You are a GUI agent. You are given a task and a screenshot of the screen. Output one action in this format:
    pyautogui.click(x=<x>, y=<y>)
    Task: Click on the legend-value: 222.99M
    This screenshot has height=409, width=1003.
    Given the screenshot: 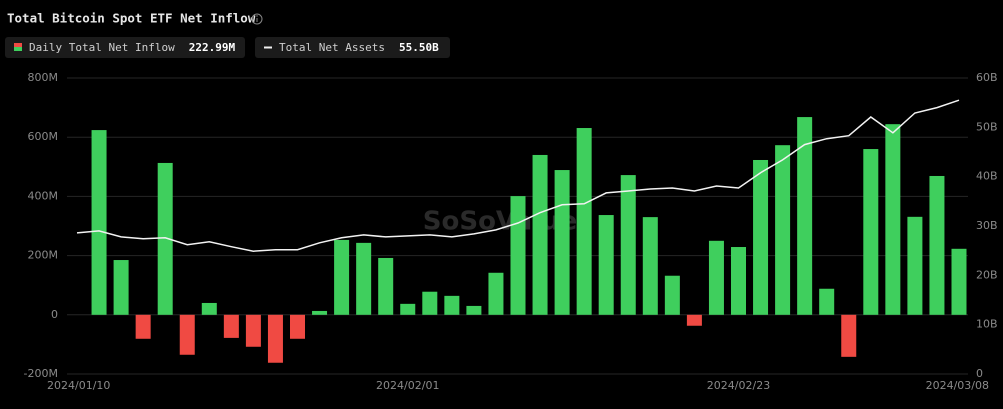 What is the action you would take?
    pyautogui.click(x=212, y=47)
    